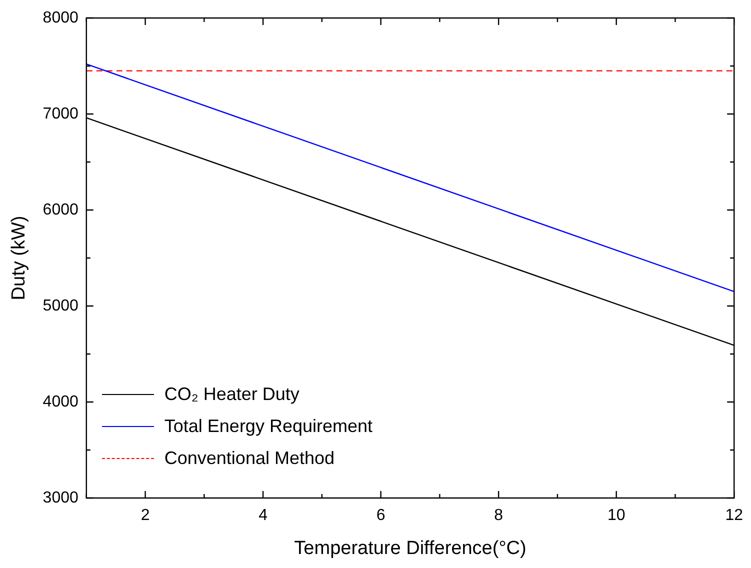 This screenshot has width=751, height=568. I want to click on legend-label: Conventional Method, so click(249, 458).